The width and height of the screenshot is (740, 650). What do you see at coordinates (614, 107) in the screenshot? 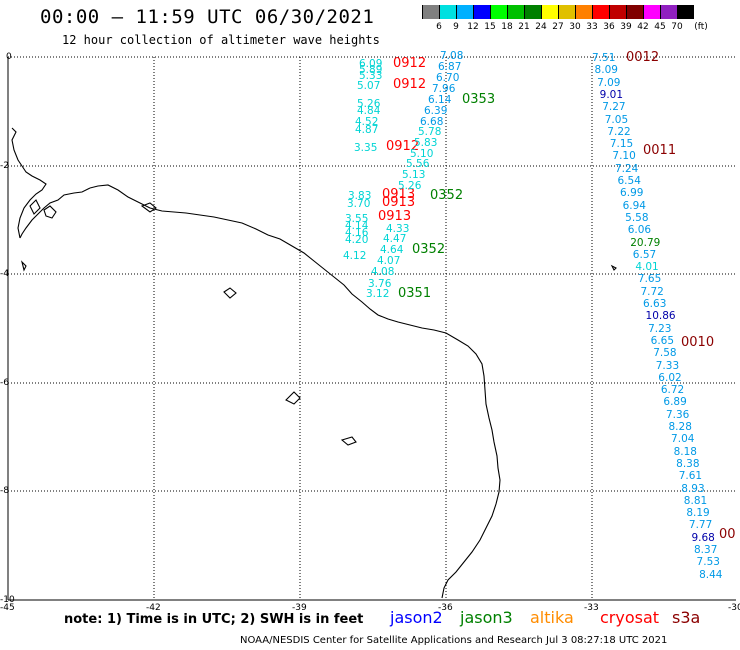
I see `wave-height-value: 7.27` at bounding box center [614, 107].